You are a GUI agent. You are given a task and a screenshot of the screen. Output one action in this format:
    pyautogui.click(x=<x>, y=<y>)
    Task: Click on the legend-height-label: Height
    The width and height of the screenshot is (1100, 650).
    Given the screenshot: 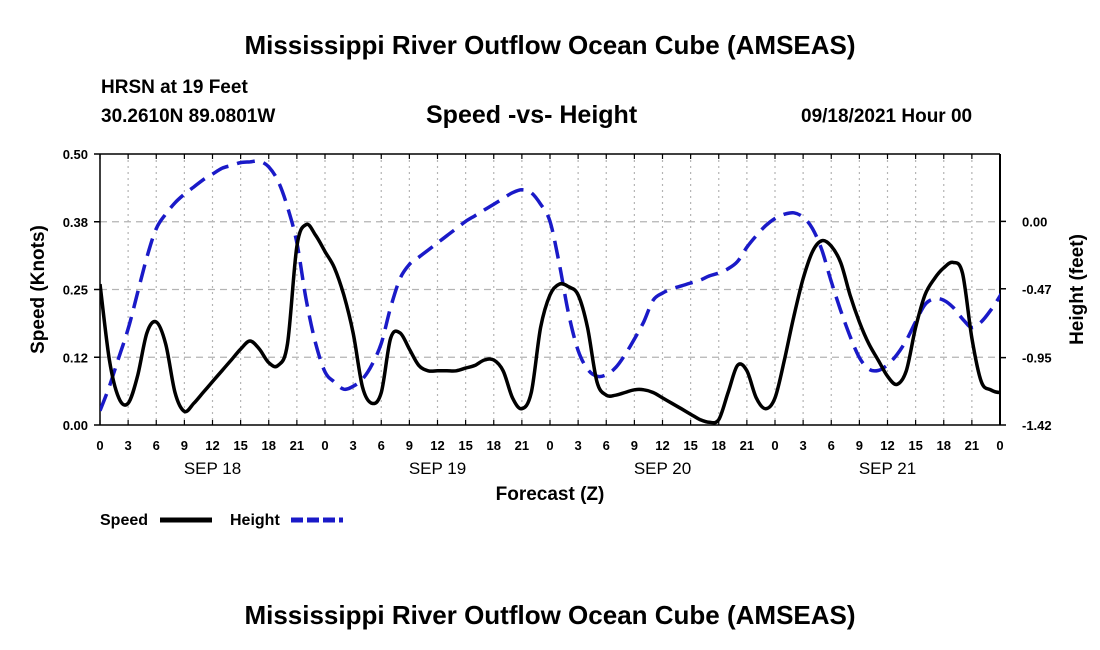 What is the action you would take?
    pyautogui.click(x=255, y=520)
    